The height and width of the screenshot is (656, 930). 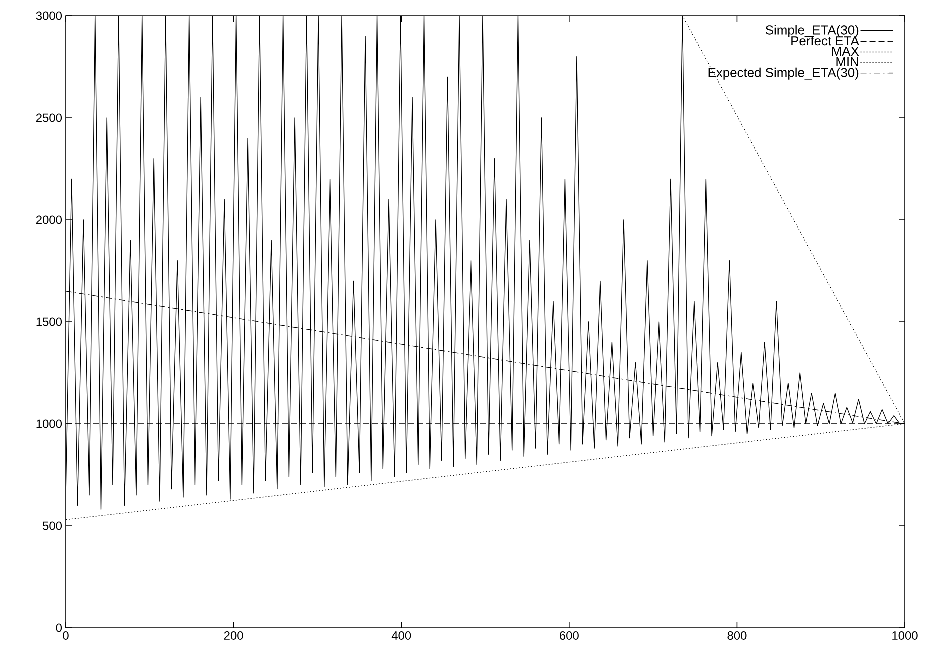 What do you see at coordinates (59, 628) in the screenshot?
I see `y-tick-label: 0` at bounding box center [59, 628].